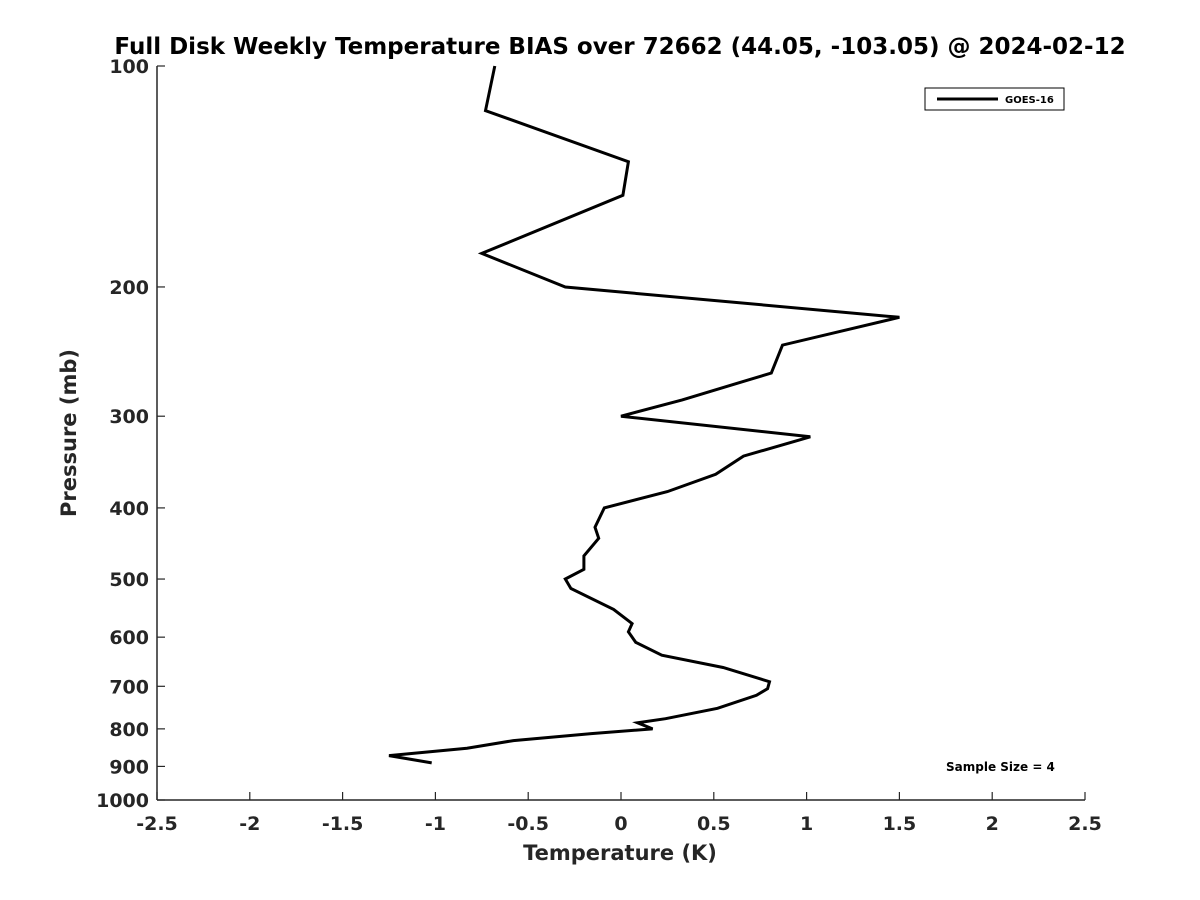  What do you see at coordinates (129, 288) in the screenshot?
I see `y-tick-label: 200` at bounding box center [129, 288].